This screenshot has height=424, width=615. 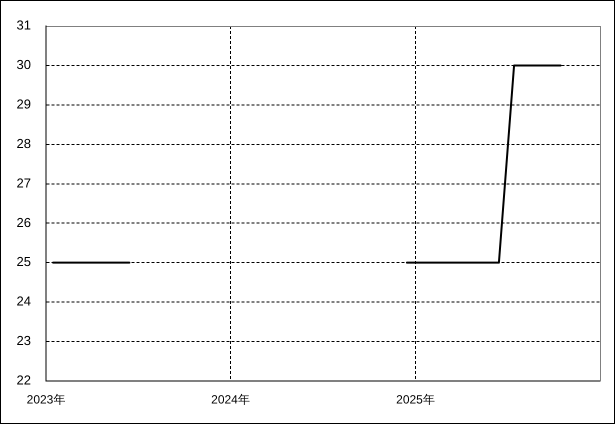 I want to click on y-tick-label: 27, so click(x=23, y=182).